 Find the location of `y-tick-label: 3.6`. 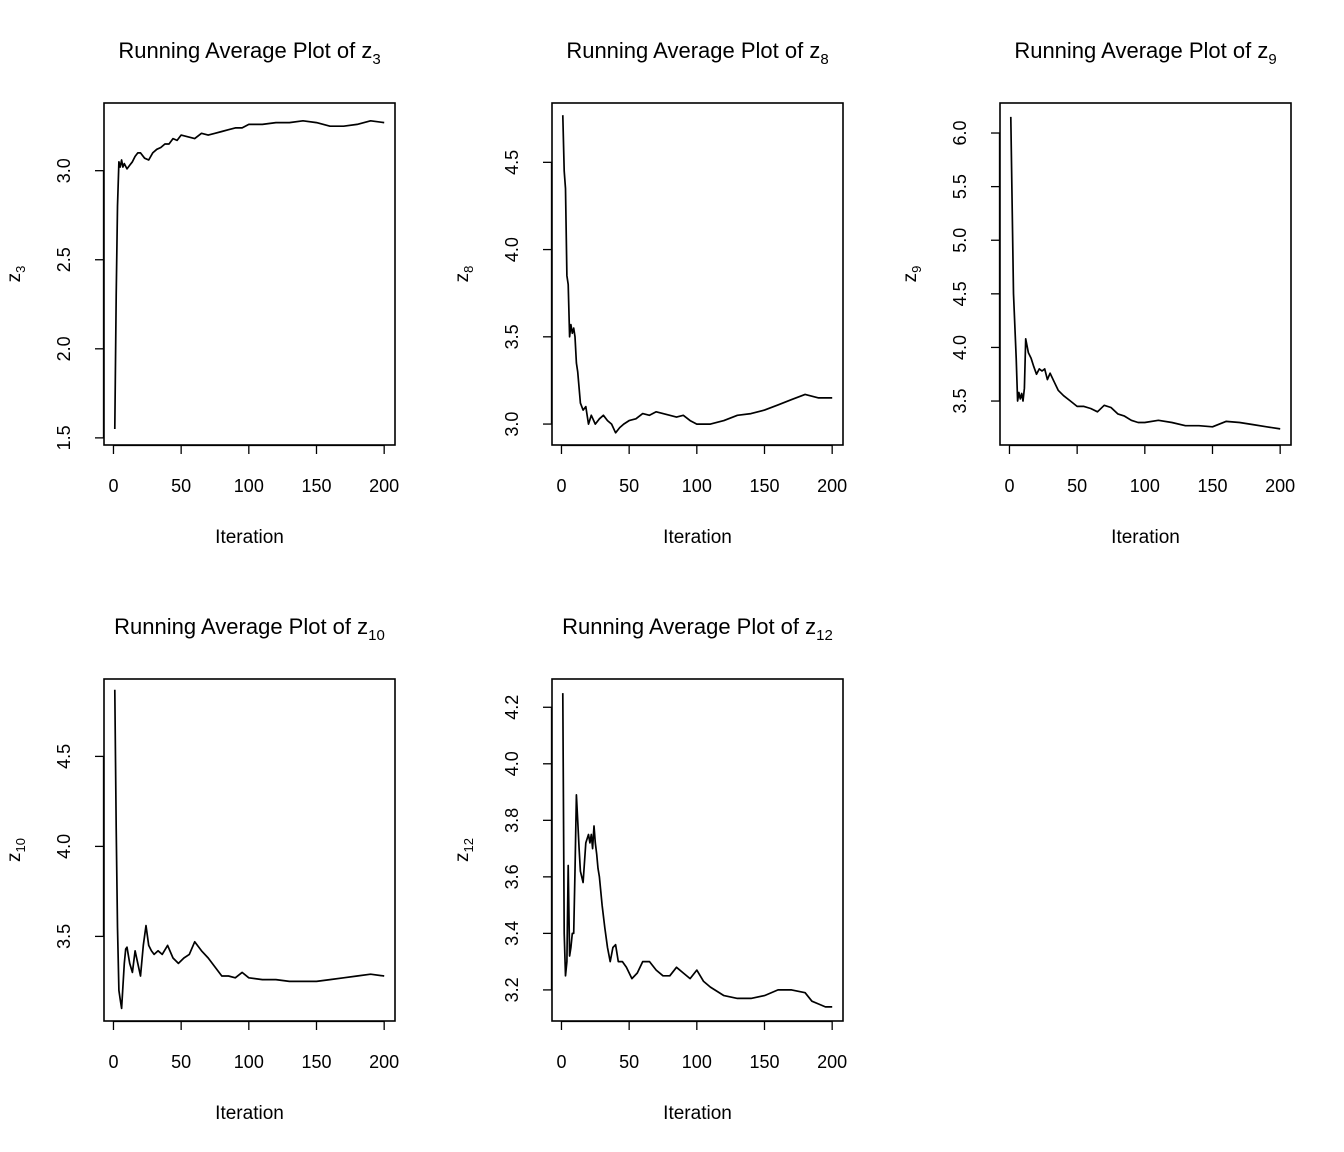

y-tick-label: 3.6 is located at coordinates (512, 876).